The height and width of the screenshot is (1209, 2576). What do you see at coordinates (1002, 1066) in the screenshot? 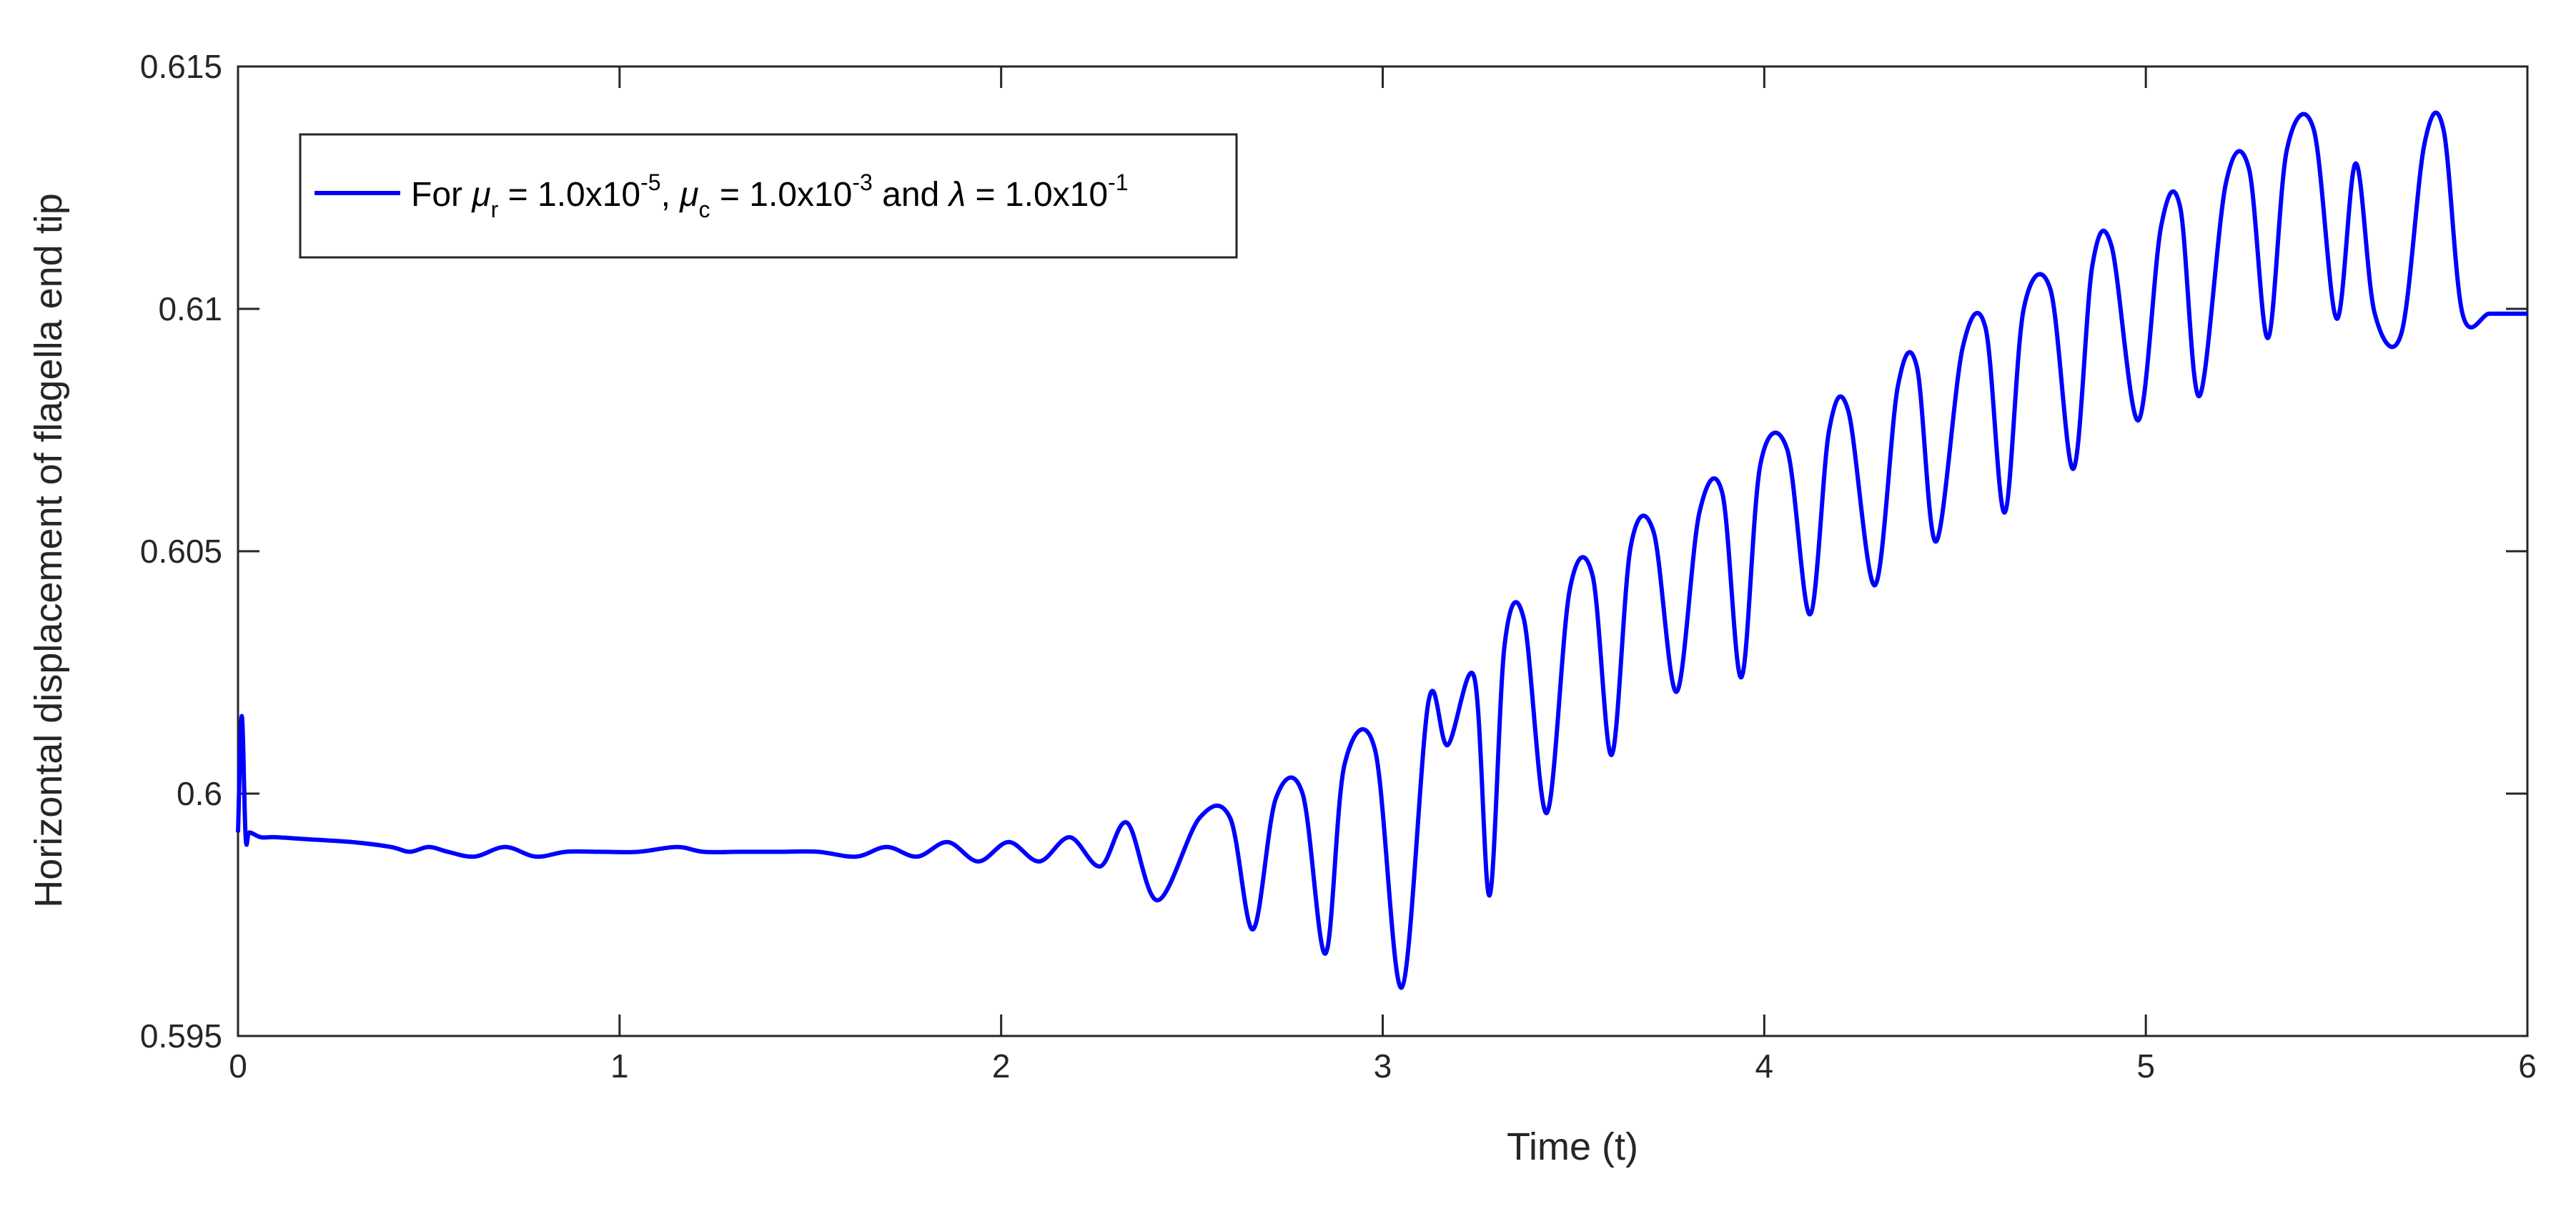
I see `x-tick-label: 2` at bounding box center [1002, 1066].